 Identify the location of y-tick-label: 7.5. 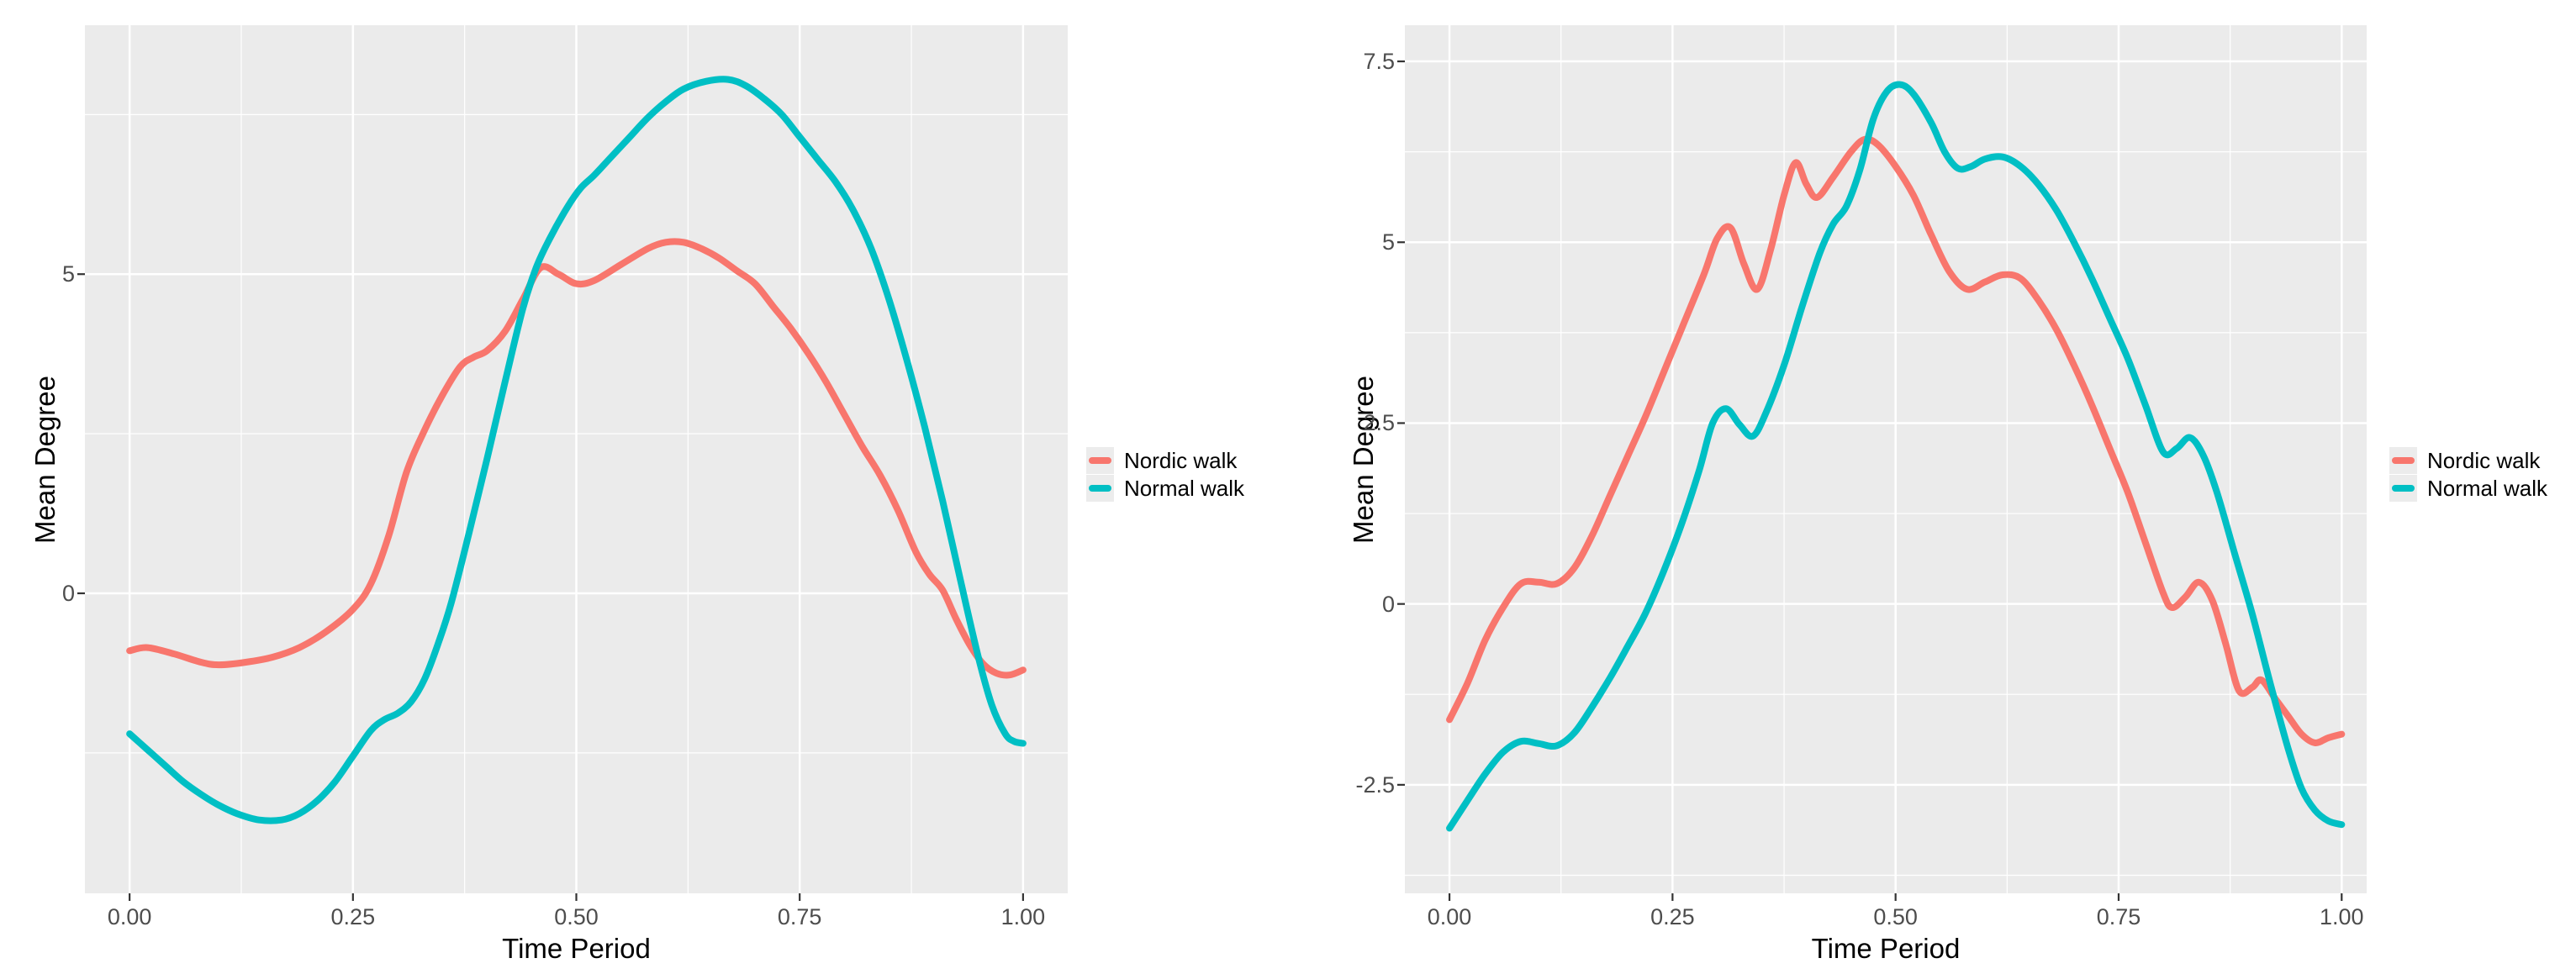
(1379, 62).